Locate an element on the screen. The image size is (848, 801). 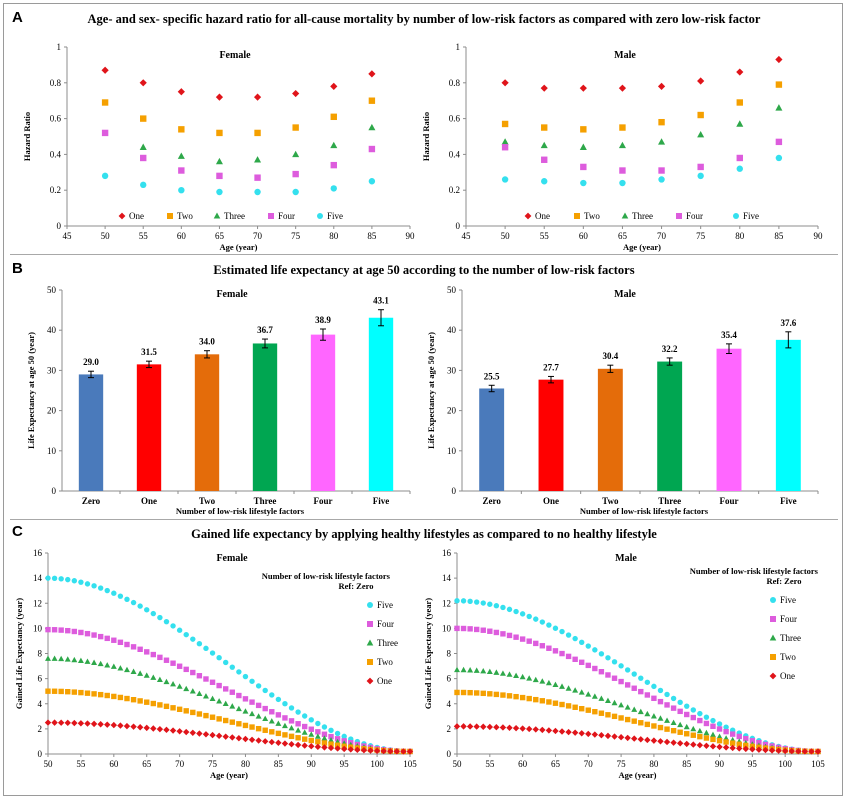
hr_male-point-one is located at coordinates (505, 83).